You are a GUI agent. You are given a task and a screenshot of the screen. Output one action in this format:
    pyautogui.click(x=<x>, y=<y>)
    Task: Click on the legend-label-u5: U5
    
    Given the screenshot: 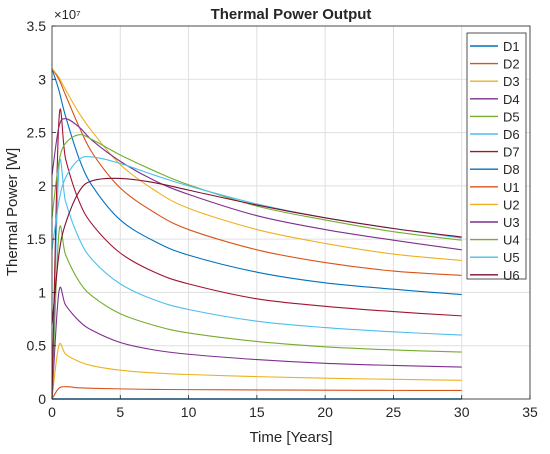 What is the action you would take?
    pyautogui.click(x=511, y=257)
    